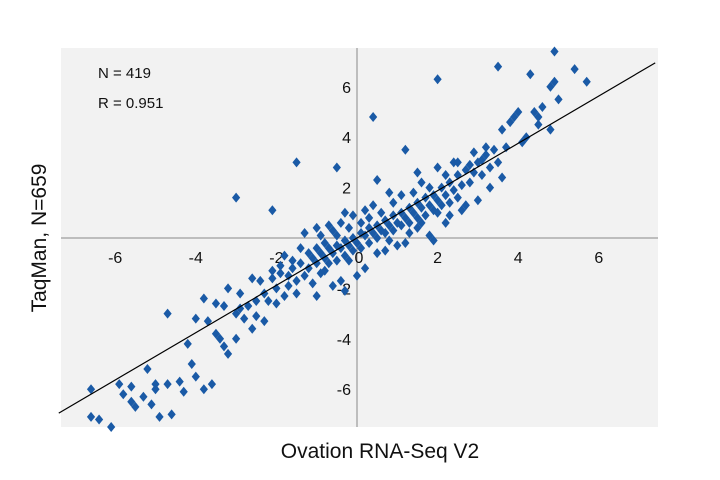 The image size is (720, 480). What do you see at coordinates (39, 238) in the screenshot?
I see `y-axis-title: TaqMan, N=659` at bounding box center [39, 238].